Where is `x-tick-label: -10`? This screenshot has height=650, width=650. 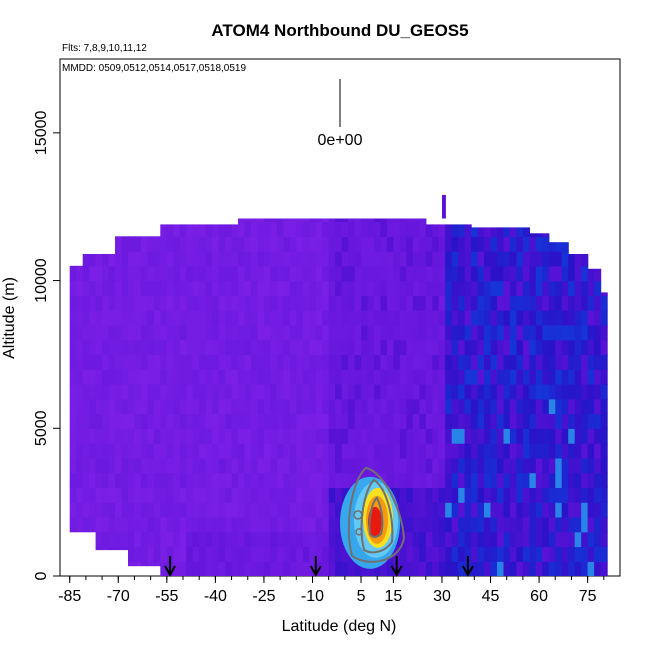 x-tick-label: -10 is located at coordinates (312, 596).